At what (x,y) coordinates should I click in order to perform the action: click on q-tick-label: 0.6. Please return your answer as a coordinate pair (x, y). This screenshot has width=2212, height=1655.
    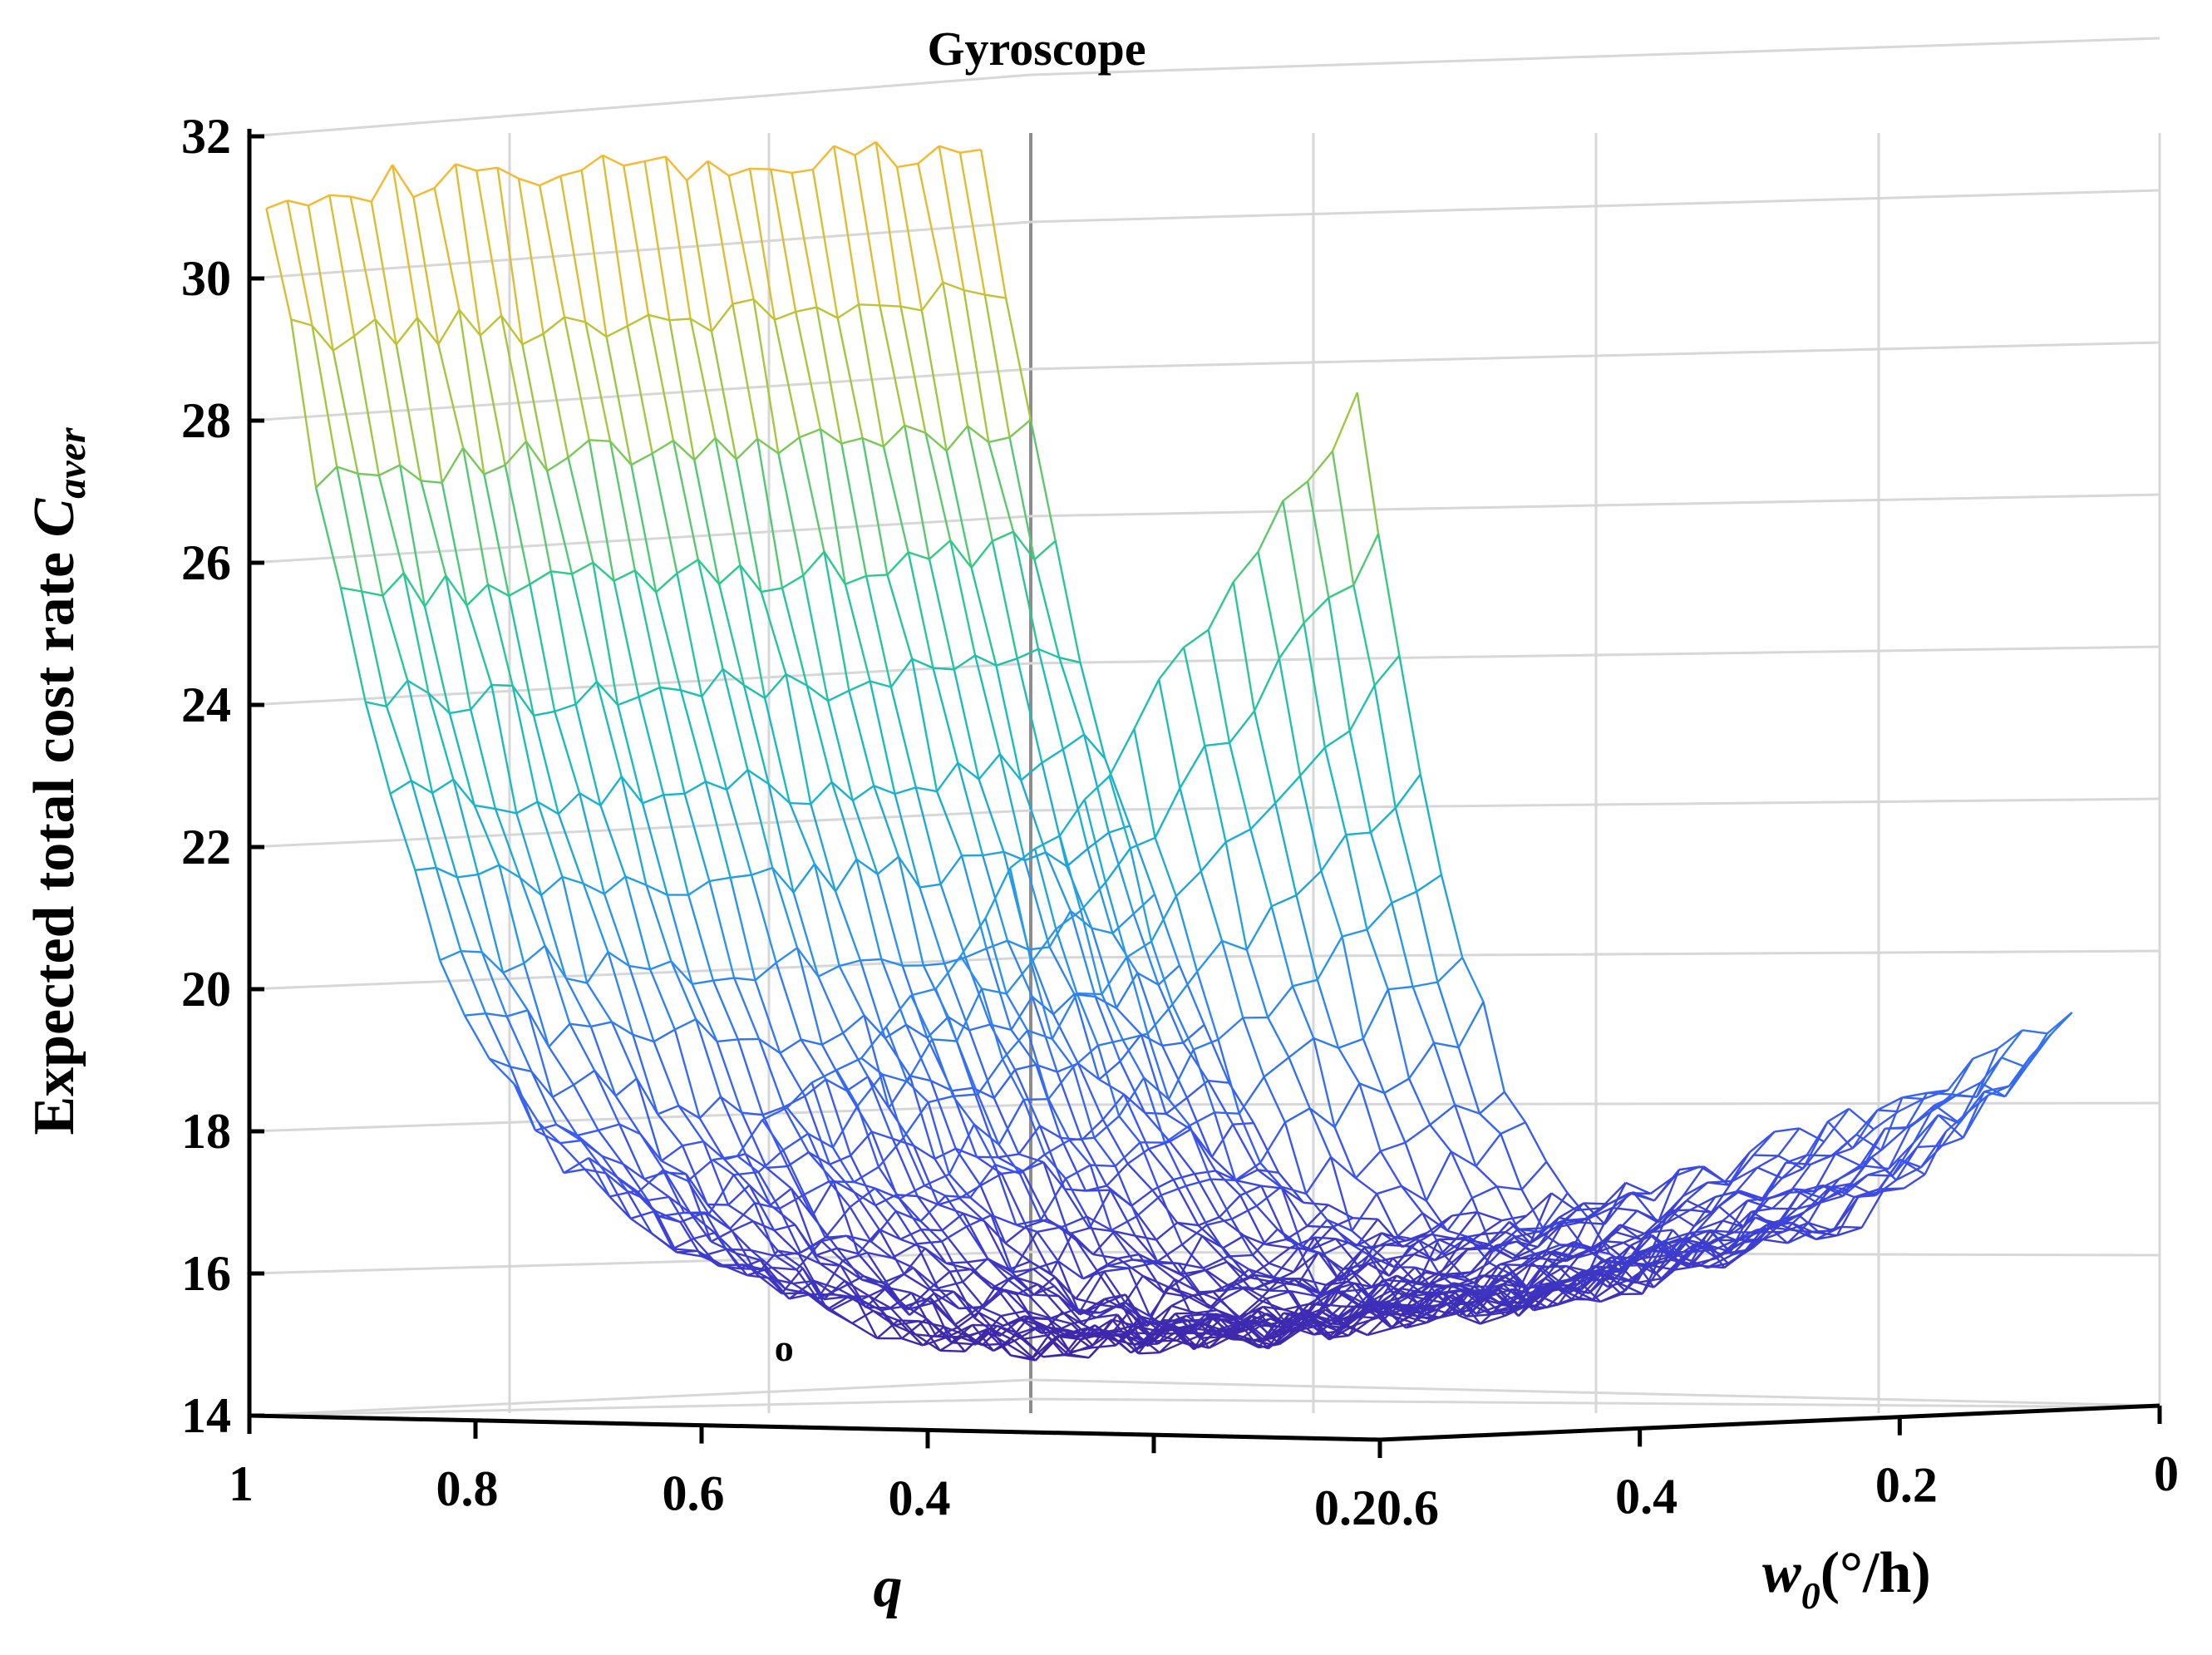
    Looking at the image, I should click on (694, 1494).